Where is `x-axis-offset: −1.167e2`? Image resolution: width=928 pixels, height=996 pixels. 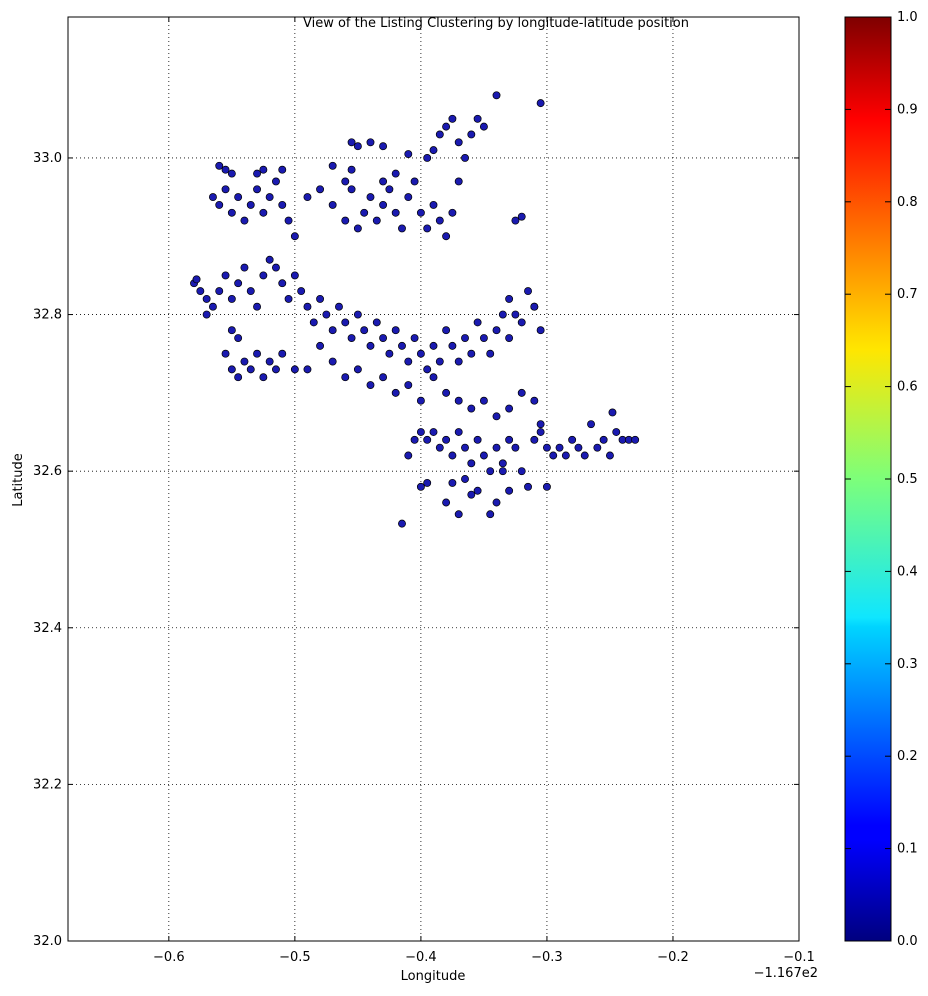 x-axis-offset: −1.167e2 is located at coordinates (786, 973).